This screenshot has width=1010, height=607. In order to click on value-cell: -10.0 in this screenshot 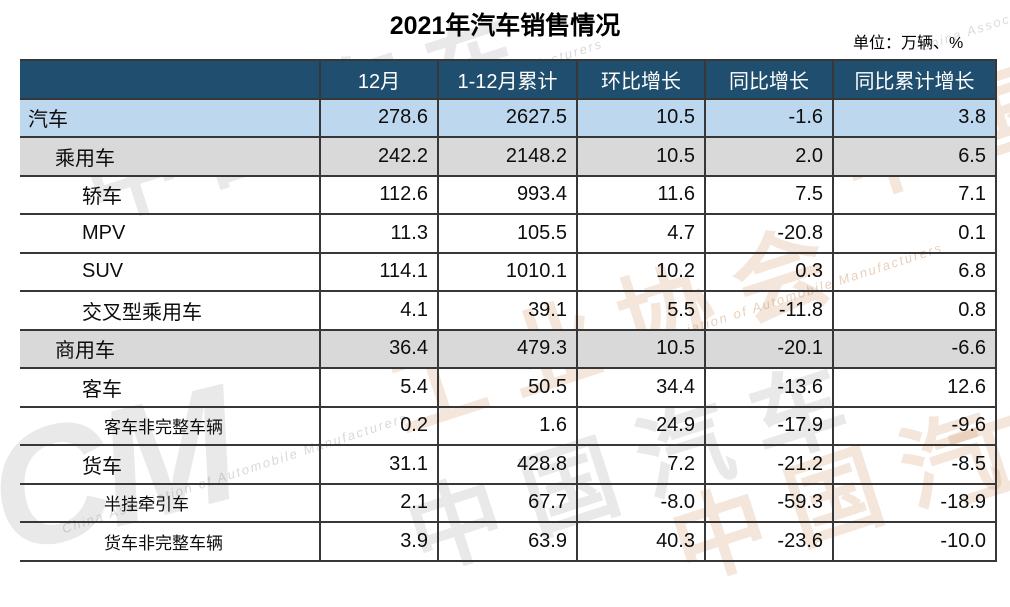, I will do `click(914, 541)`.